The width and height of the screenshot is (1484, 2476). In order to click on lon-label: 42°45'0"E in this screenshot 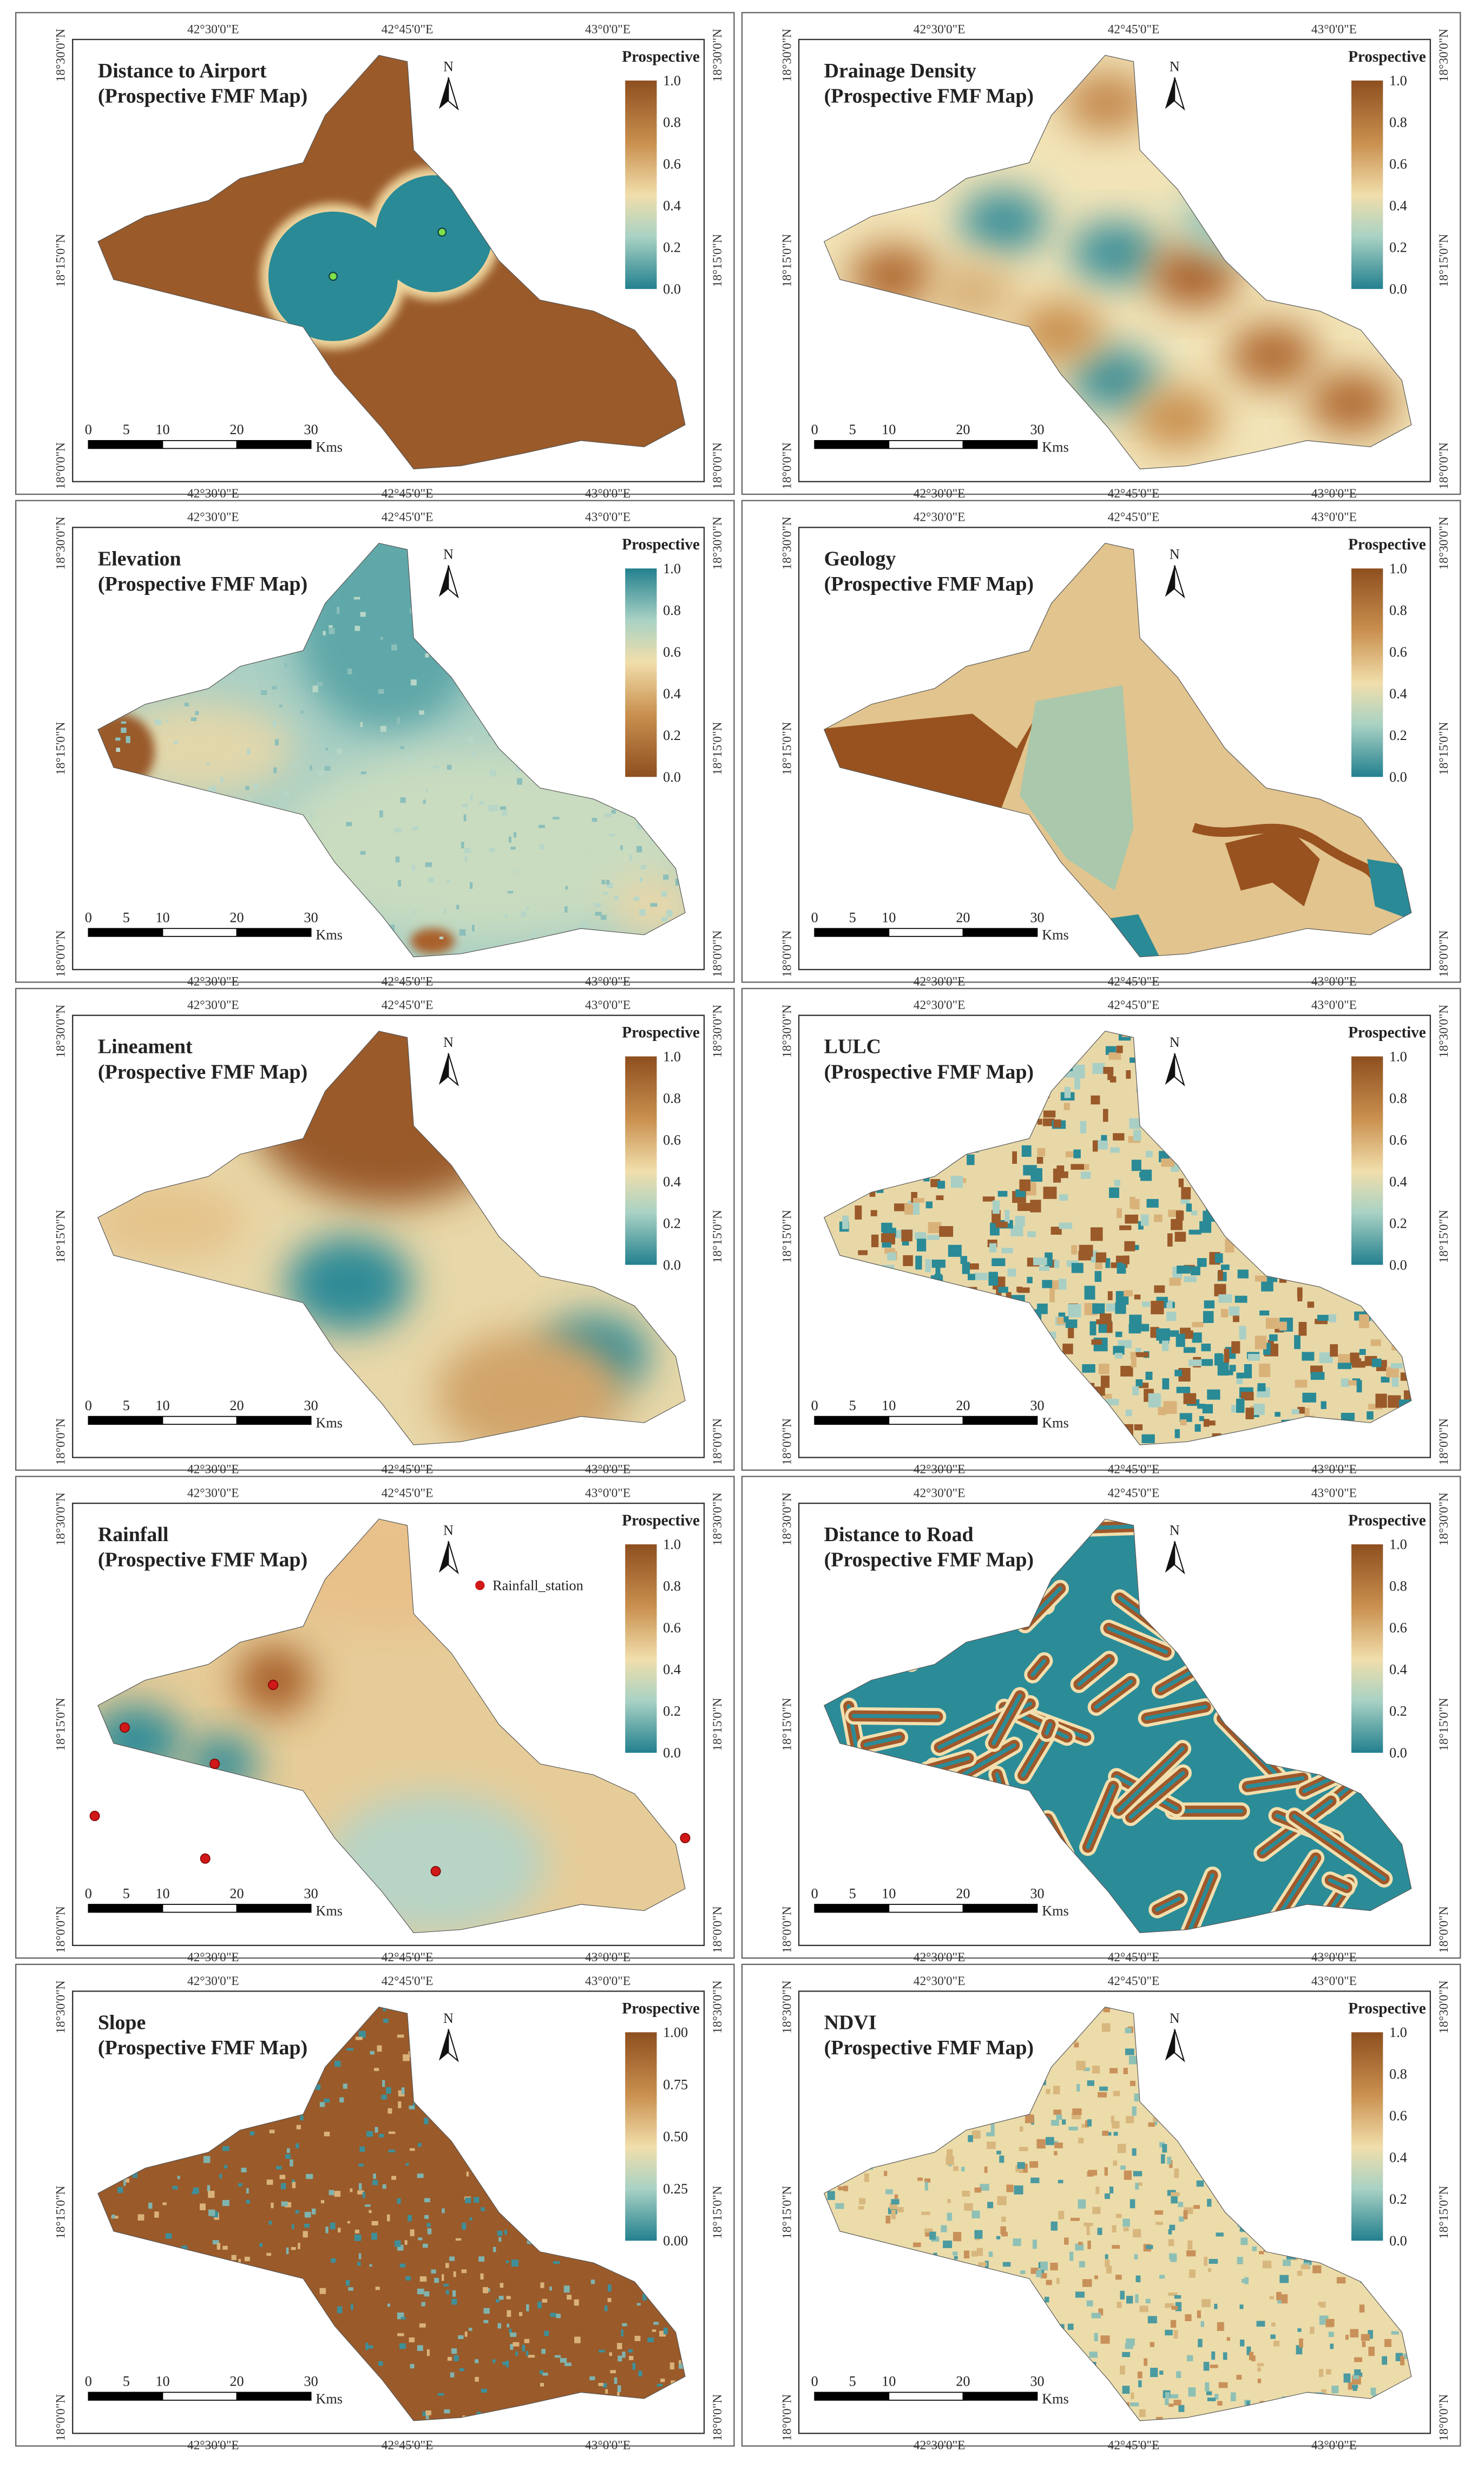, I will do `click(408, 981)`.